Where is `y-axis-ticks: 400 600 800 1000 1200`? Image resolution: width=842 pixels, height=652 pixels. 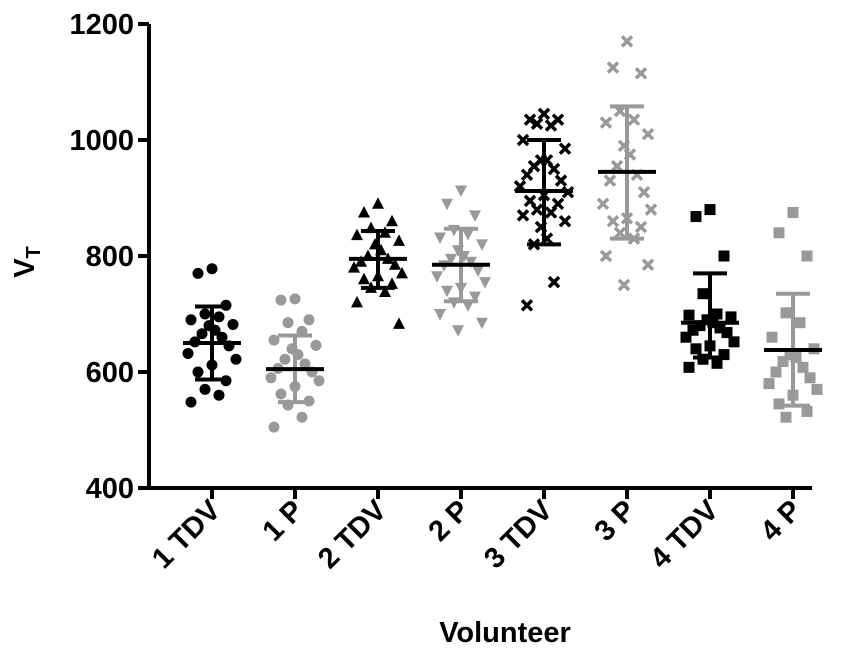
y-axis-ticks: 400 600 800 1000 1200 is located at coordinates (109, 257).